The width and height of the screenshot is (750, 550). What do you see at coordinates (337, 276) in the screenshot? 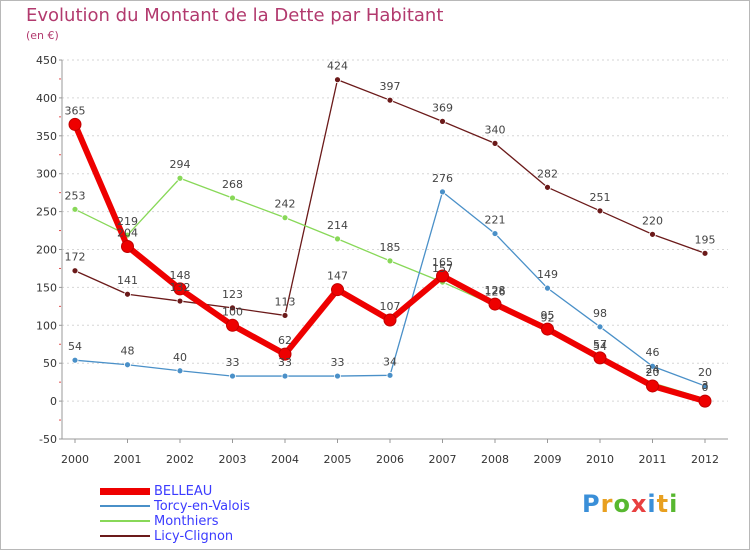
I see `data-label: 147` at bounding box center [337, 276].